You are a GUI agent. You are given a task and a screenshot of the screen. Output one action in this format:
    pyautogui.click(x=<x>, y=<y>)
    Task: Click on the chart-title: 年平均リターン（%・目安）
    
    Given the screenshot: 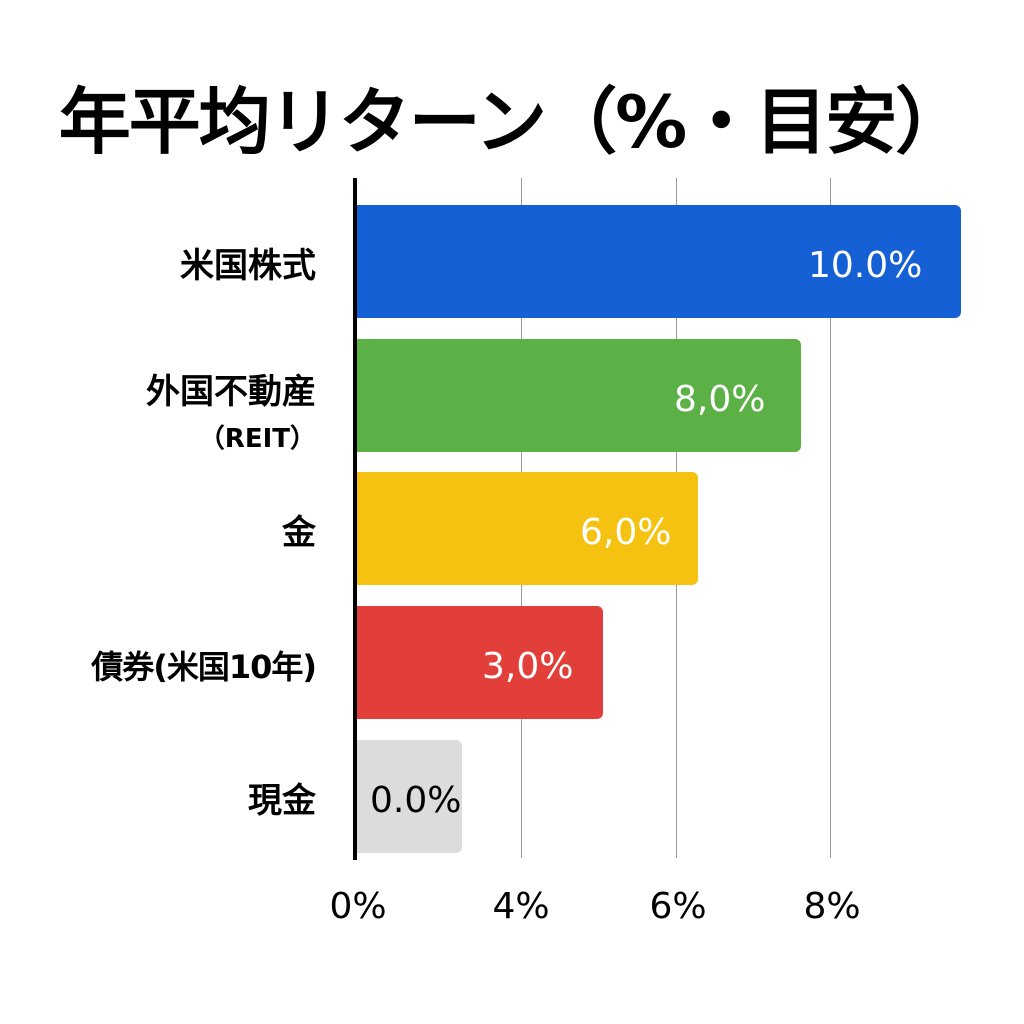 What is the action you would take?
    pyautogui.click(x=513, y=122)
    